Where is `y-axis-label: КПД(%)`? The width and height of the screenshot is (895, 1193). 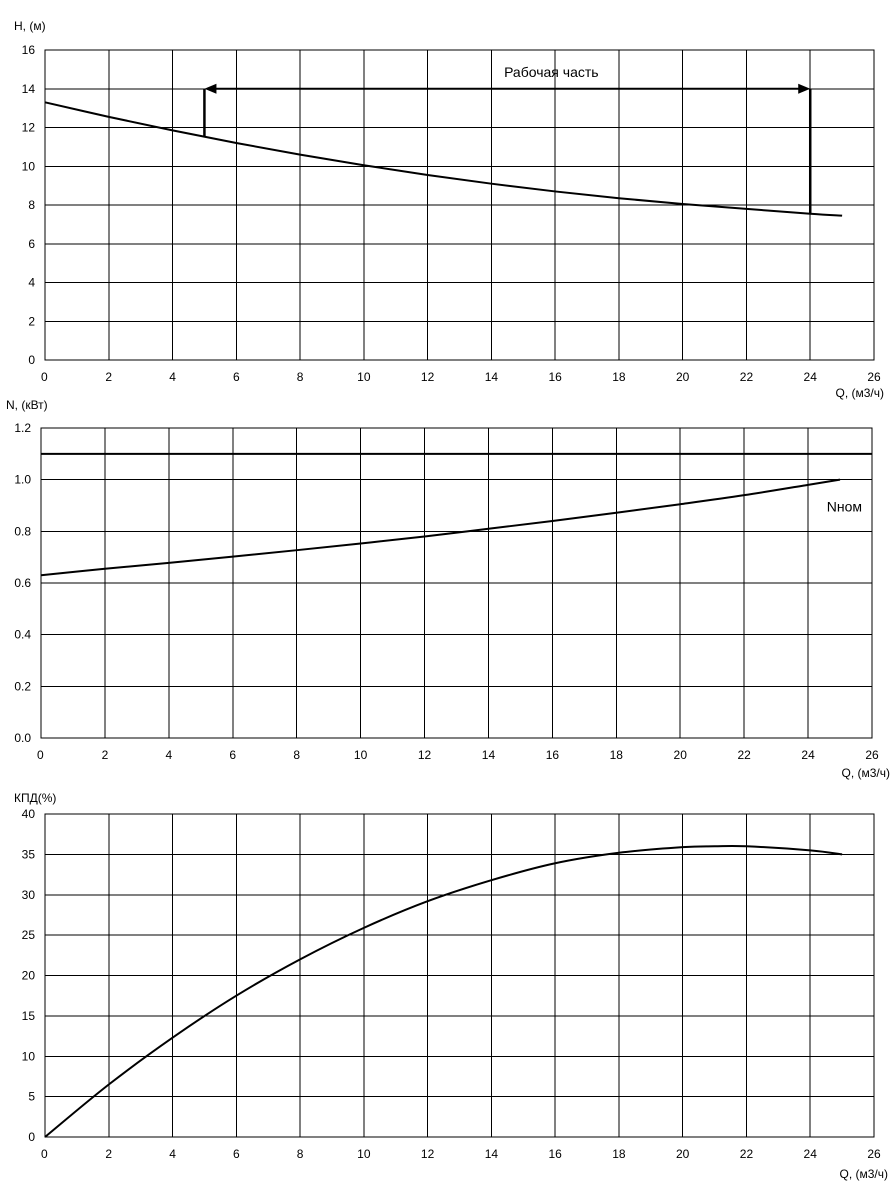
y-axis-label: КПД(%) is located at coordinates (35, 798).